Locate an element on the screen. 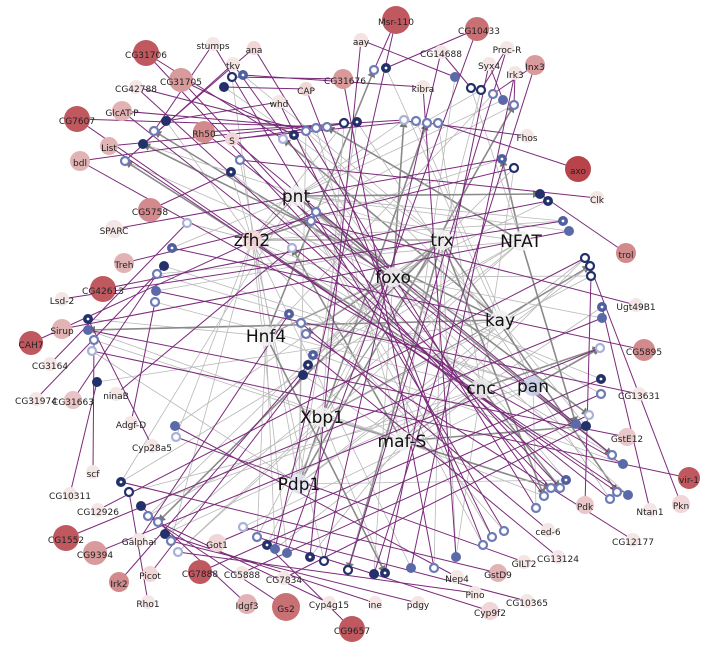 Image resolution: width=713 pixels, height=649 pixels. gene-node-label: Syx4 is located at coordinates (489, 67).